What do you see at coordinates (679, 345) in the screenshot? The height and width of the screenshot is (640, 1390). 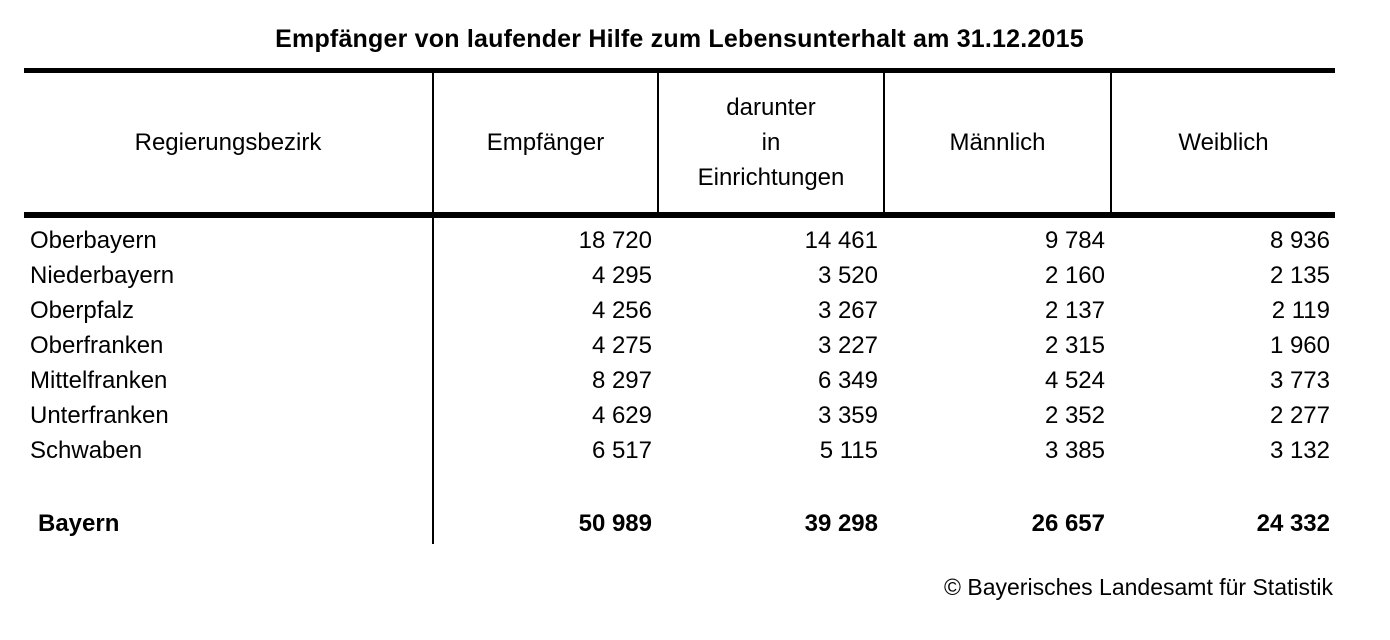 I see `table-row: Oberfranken 4 275 3 227 2 315 1 960` at bounding box center [679, 345].